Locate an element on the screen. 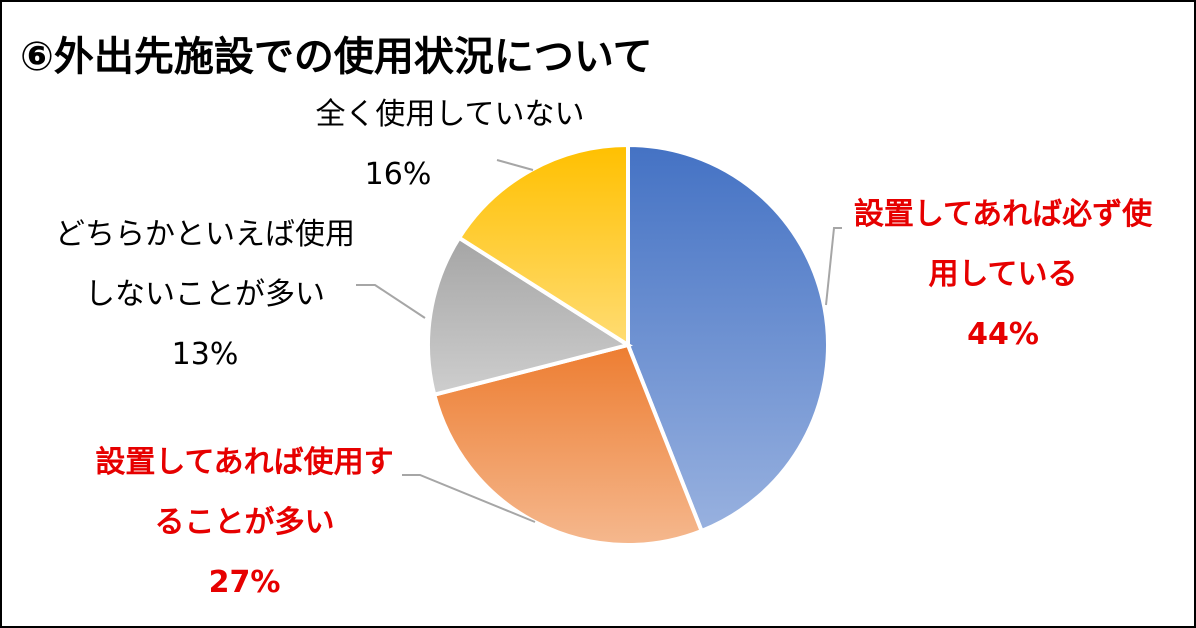 This screenshot has width=1196, height=628. data-label: 設置してあれば必ず使用している 44% is located at coordinates (1003, 275).